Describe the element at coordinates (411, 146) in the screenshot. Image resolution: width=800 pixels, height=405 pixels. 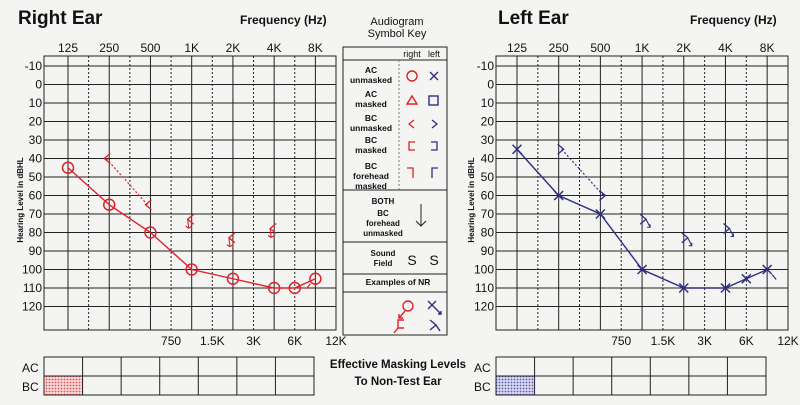
I see `bc-masked-right-icon` at that location.